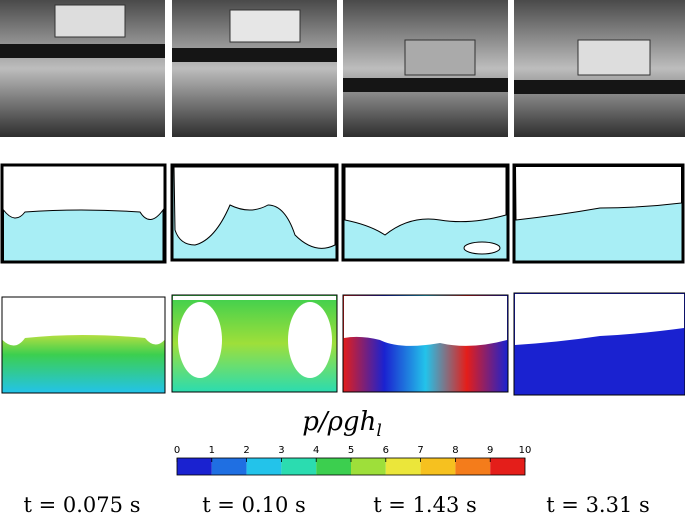 This screenshot has width=685, height=520. What do you see at coordinates (177, 450) in the screenshot?
I see `colorbar-tick-label: 0` at bounding box center [177, 450].